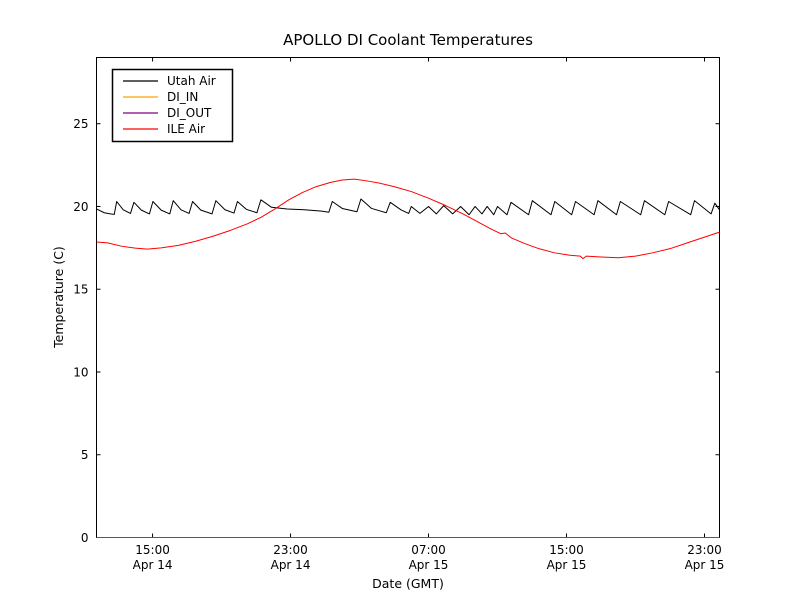  I want to click on y-tick-label: 10, so click(80, 372).